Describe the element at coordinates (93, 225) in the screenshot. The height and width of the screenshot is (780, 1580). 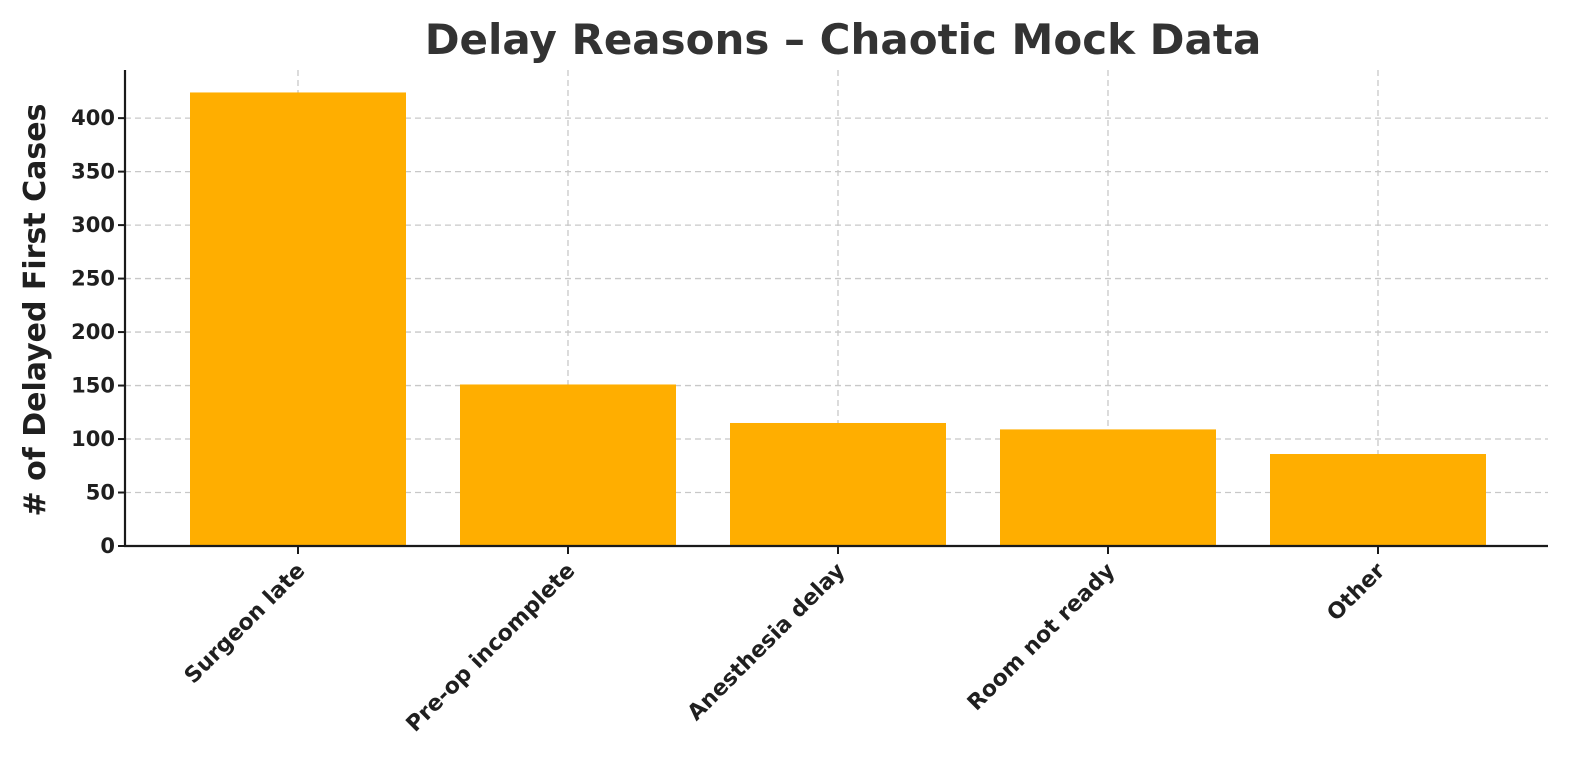
I see `y-tick-label: 300` at that location.